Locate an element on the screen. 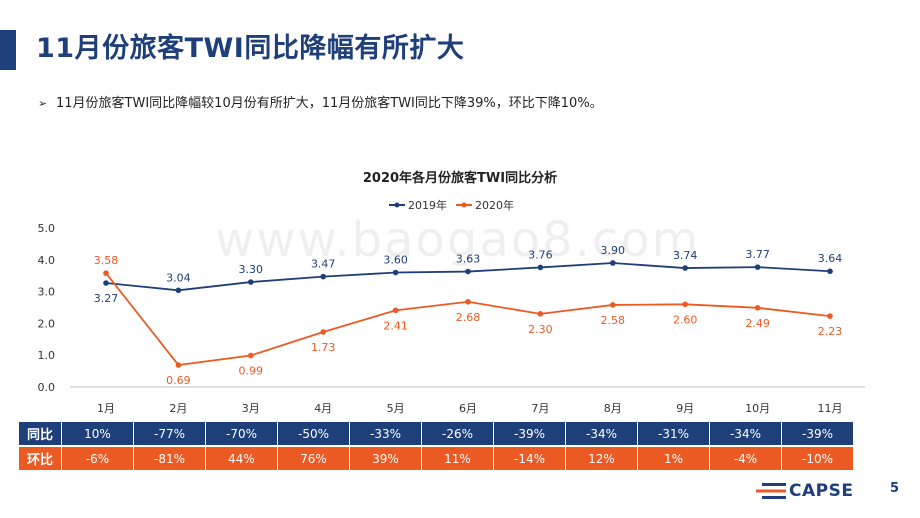  y-tick-label: 1.0 is located at coordinates (47, 355).